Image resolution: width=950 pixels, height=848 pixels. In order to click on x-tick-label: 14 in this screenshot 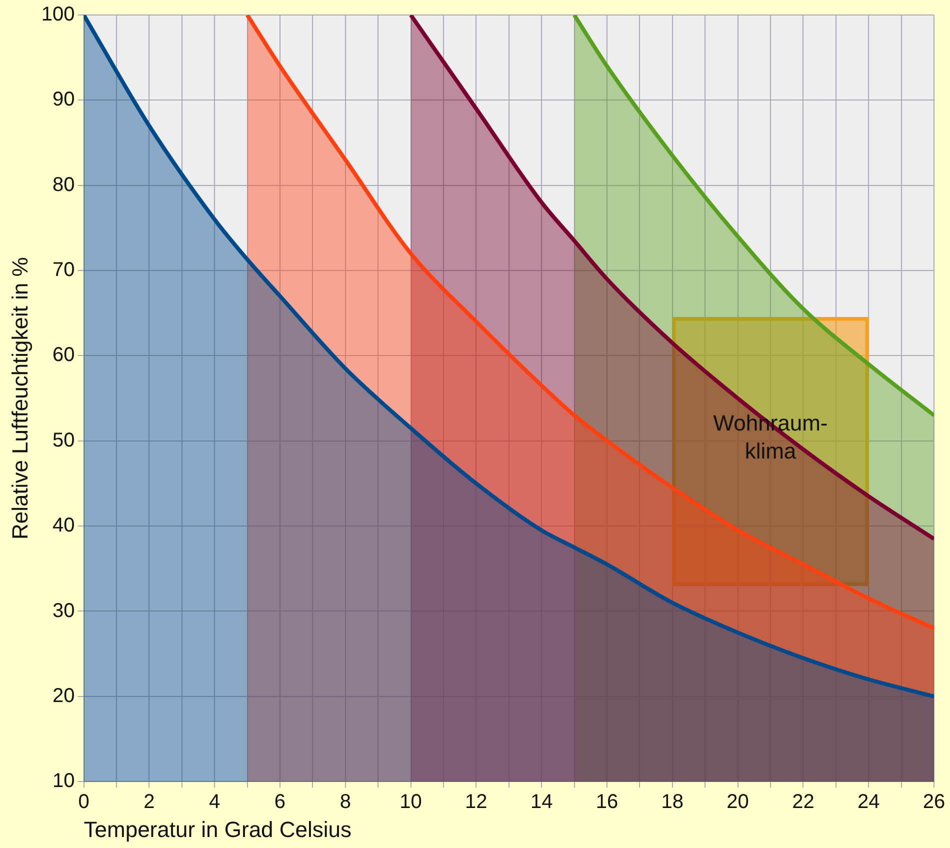, I will do `click(541, 802)`.